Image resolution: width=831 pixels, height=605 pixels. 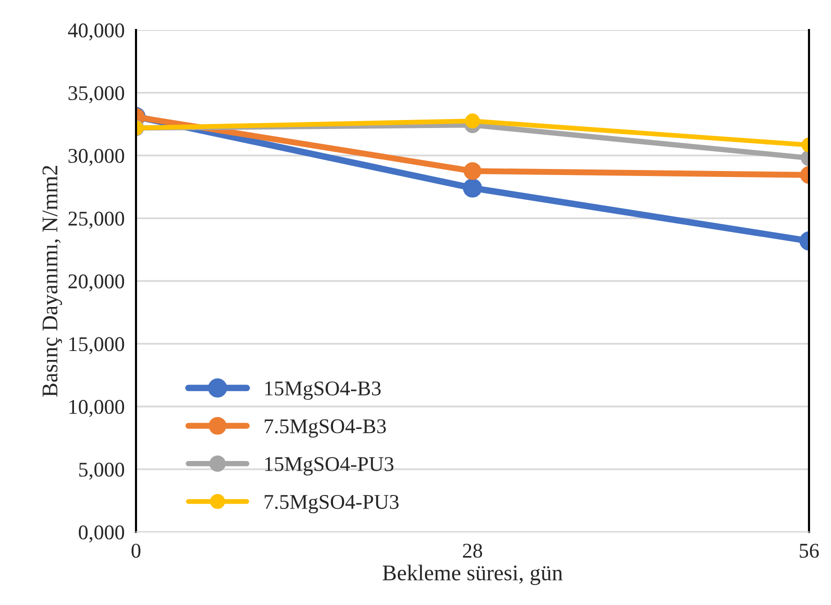 What do you see at coordinates (472, 551) in the screenshot?
I see `x-tick-label: 28` at bounding box center [472, 551].